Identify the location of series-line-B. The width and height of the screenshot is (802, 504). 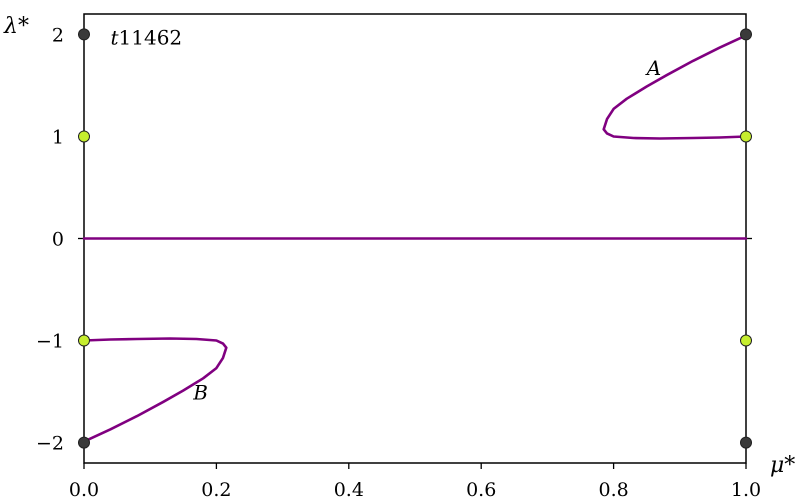
(155, 390).